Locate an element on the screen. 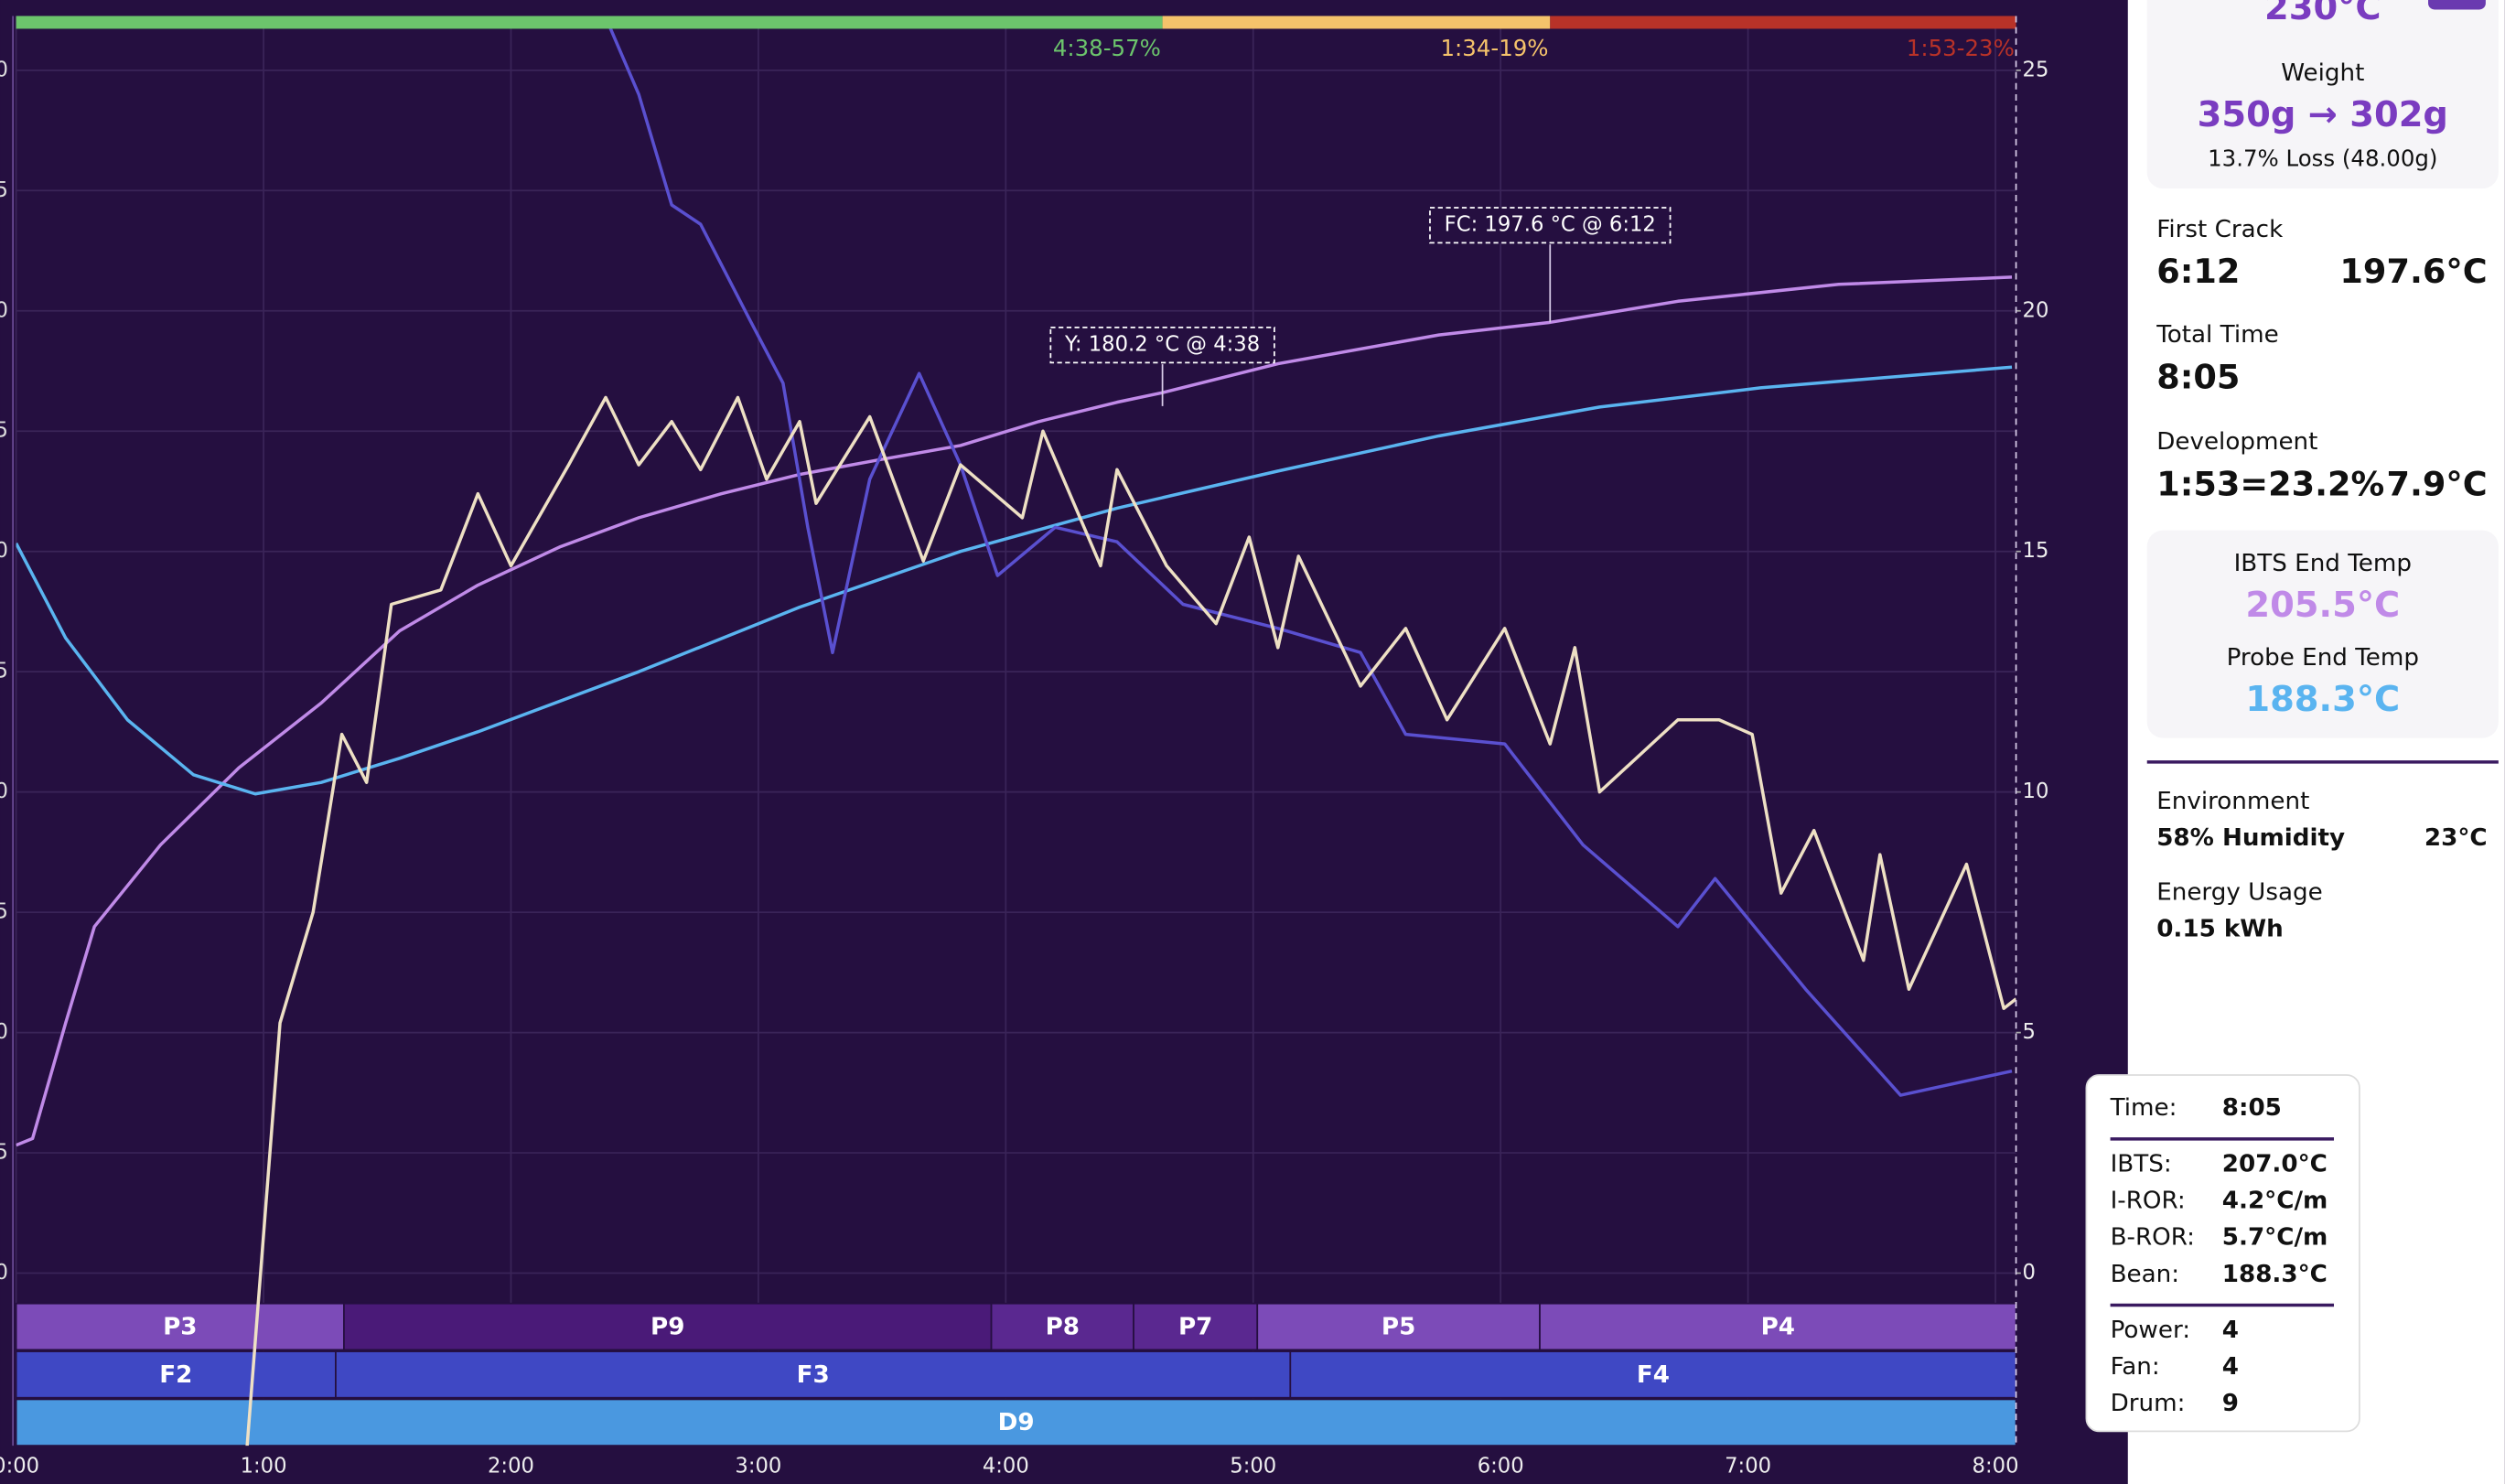  tooltip-value: 207.0°C is located at coordinates (2275, 1164).